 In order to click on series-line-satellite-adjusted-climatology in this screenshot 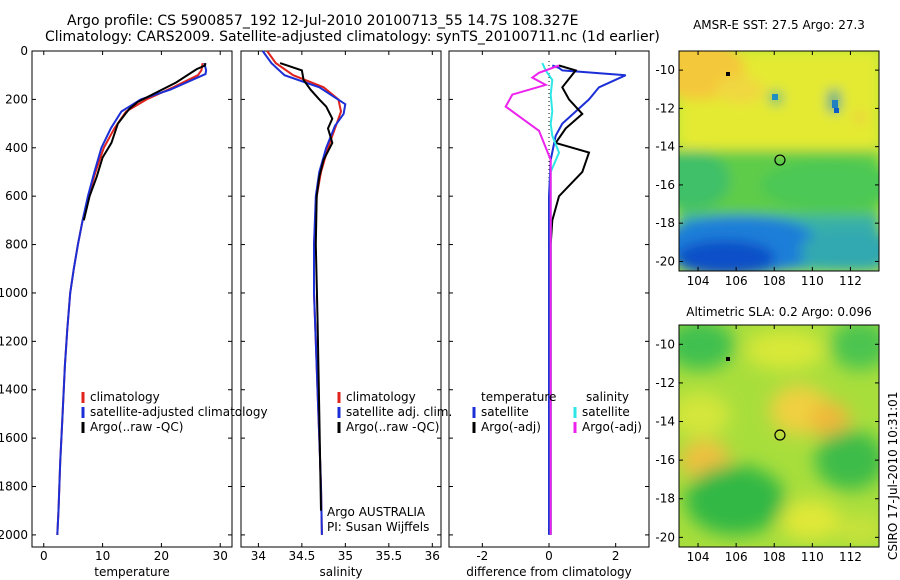, I will do `click(132, 298)`.